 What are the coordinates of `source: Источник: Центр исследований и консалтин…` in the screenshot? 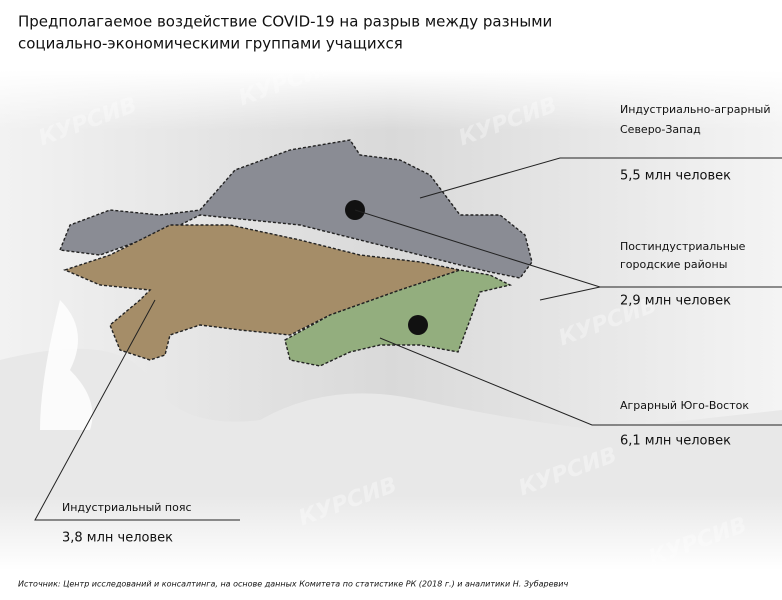 It's located at (293, 584).